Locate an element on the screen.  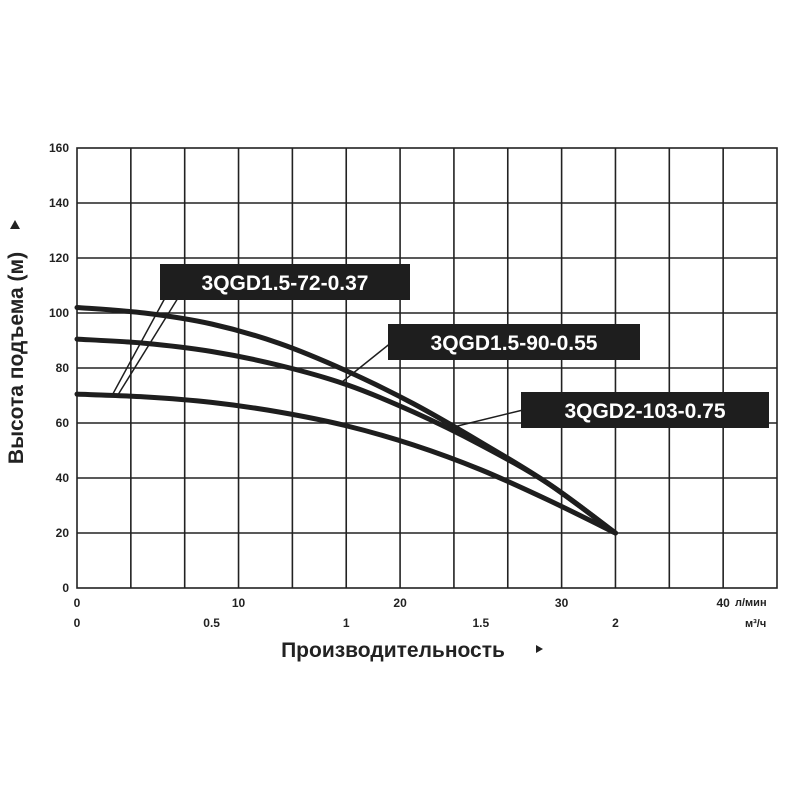
series-label-2: 3QGD1.5-90-0.55 is located at coordinates (514, 343).